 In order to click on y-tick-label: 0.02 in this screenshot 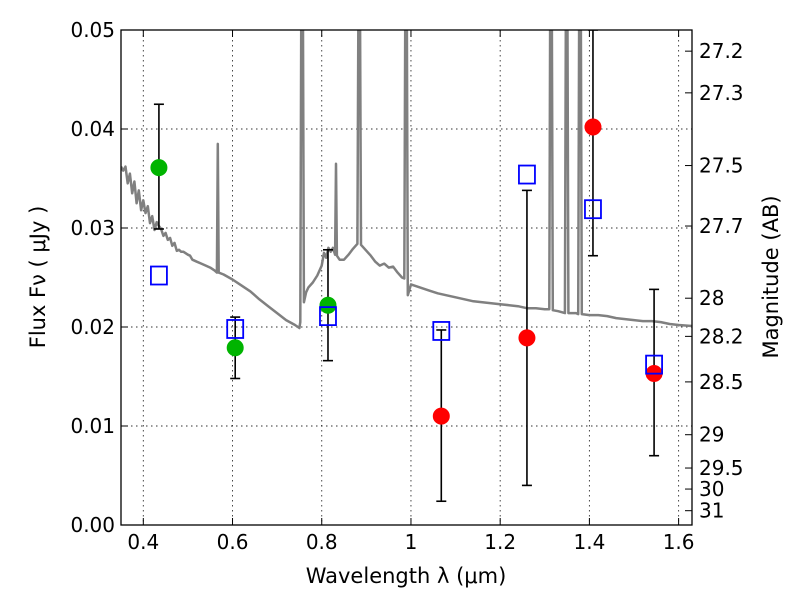, I will do `click(92, 327)`.